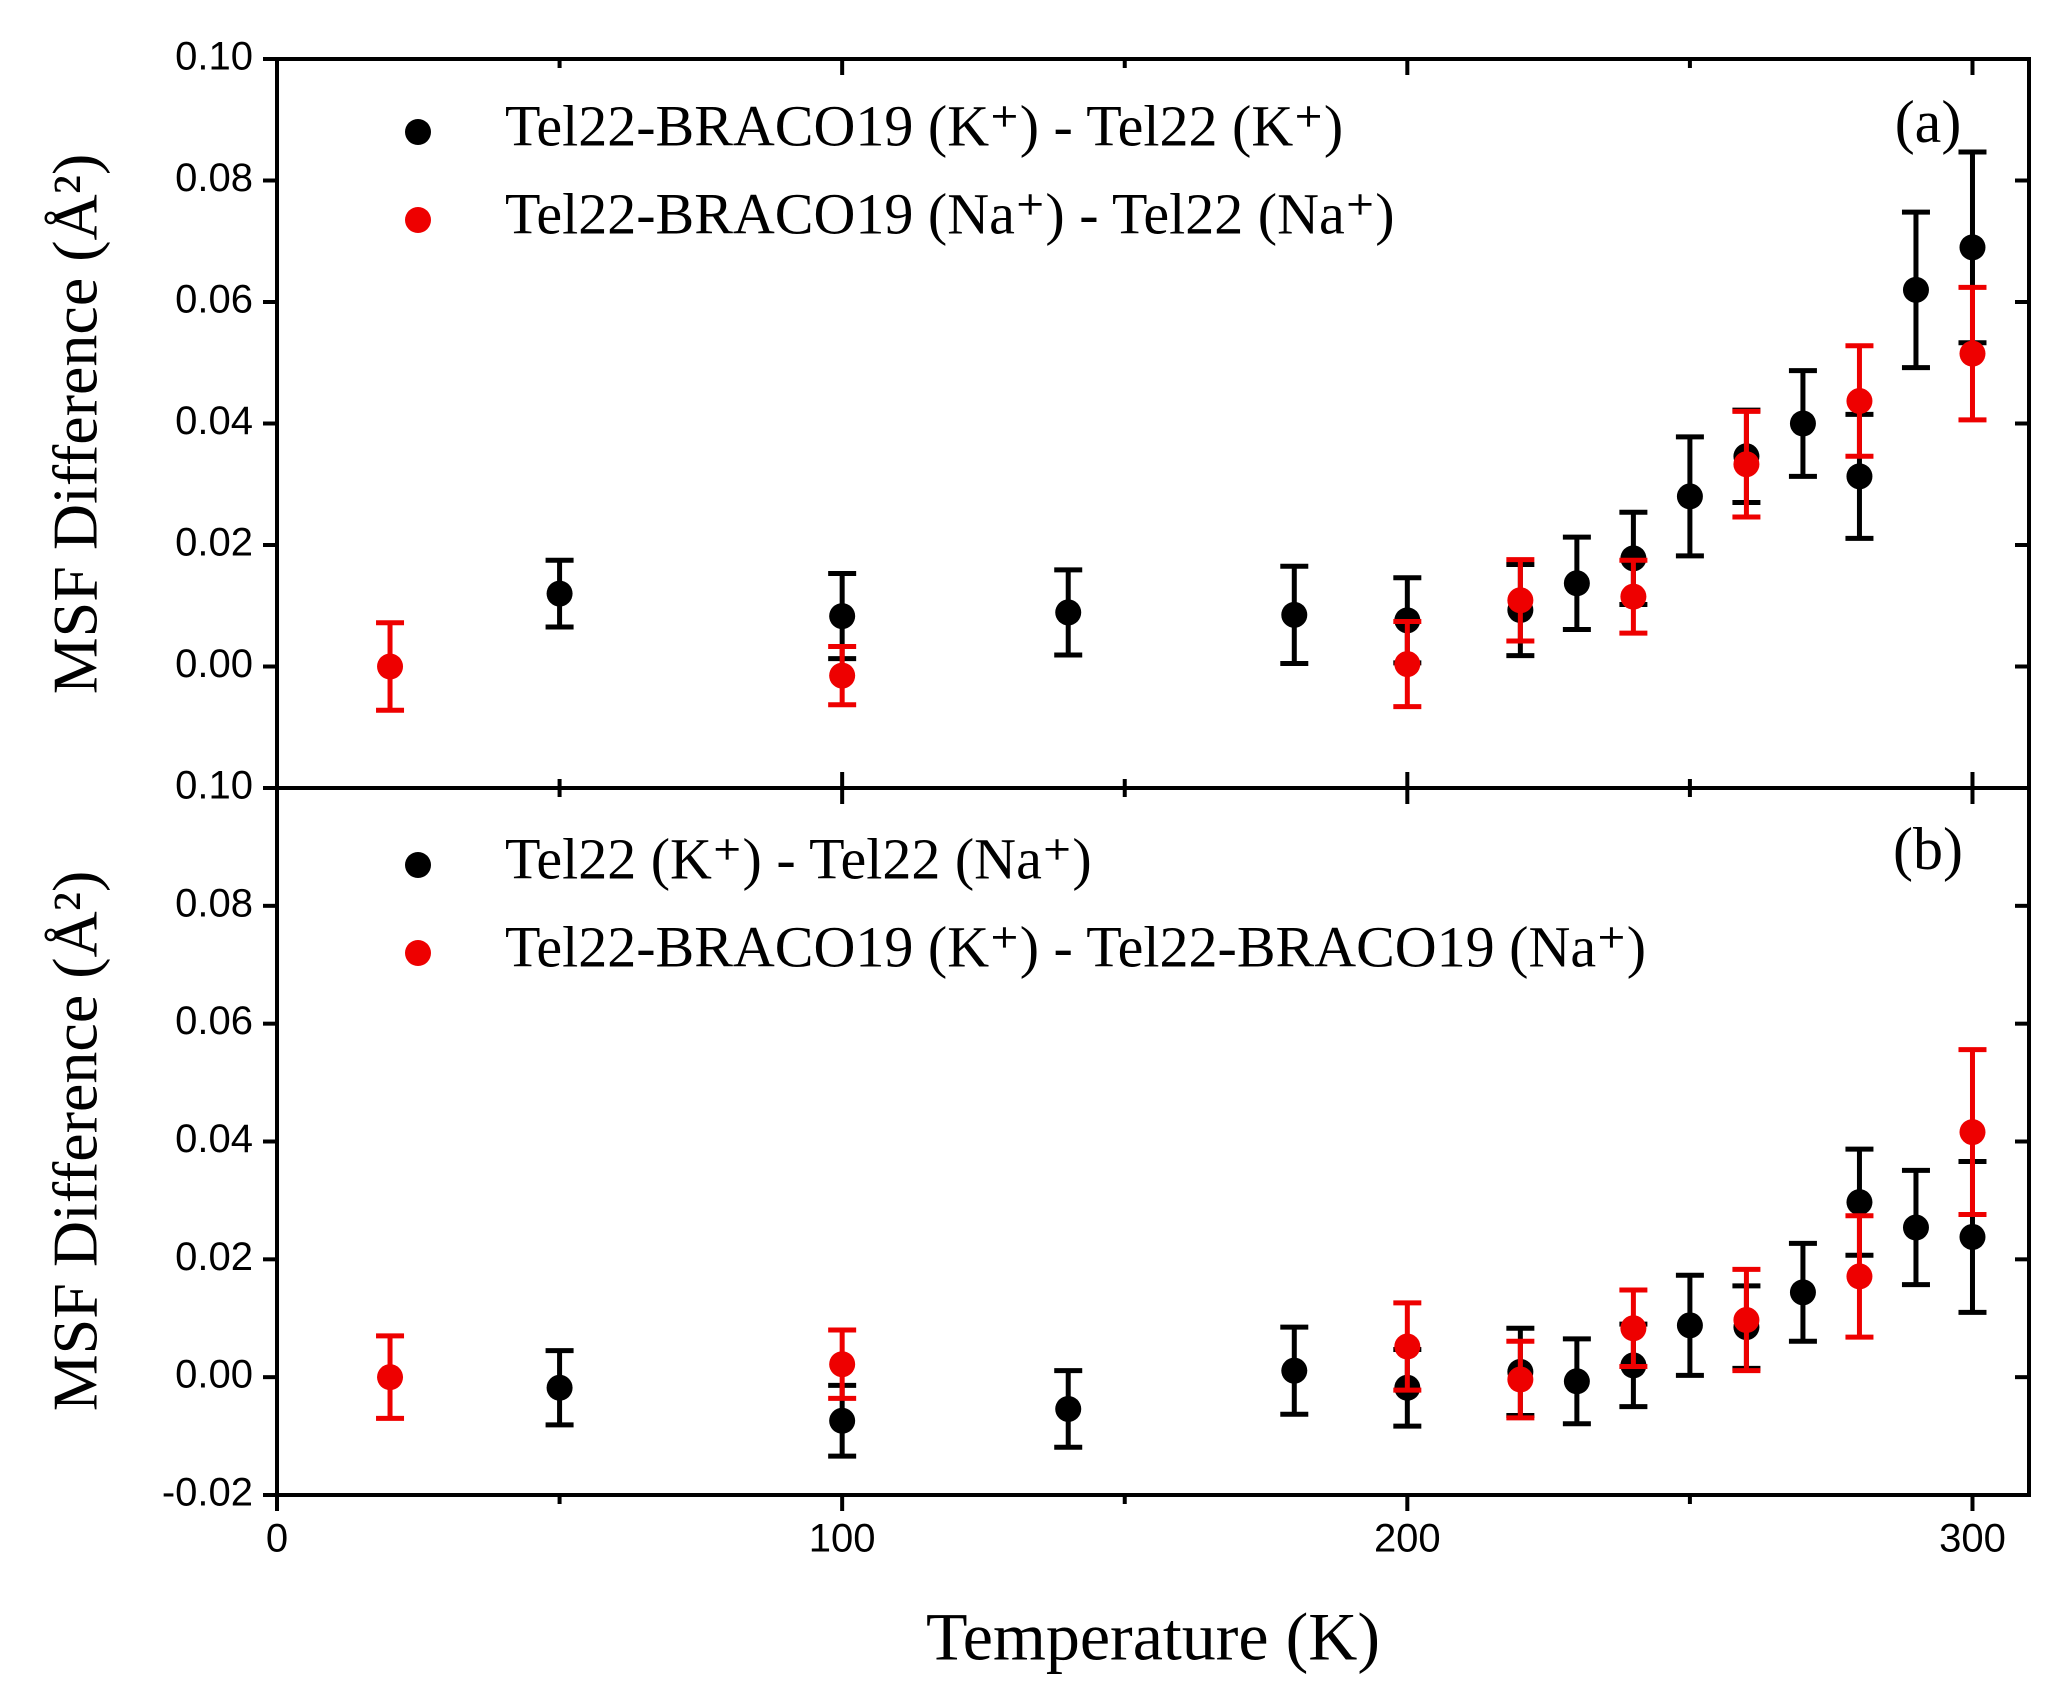 This screenshot has height=1706, width=2060. What do you see at coordinates (950, 213) in the screenshot?
I see `legend-label: Tel22-BRACO19 (Na⁺) - Tel22 (Na⁺)` at bounding box center [950, 213].